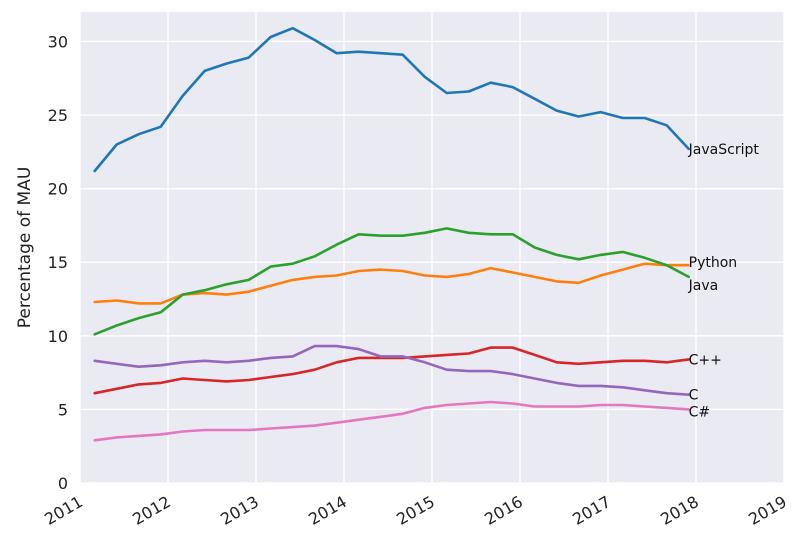 This screenshot has width=800, height=546. I want to click on series-line-java, so click(392, 281).